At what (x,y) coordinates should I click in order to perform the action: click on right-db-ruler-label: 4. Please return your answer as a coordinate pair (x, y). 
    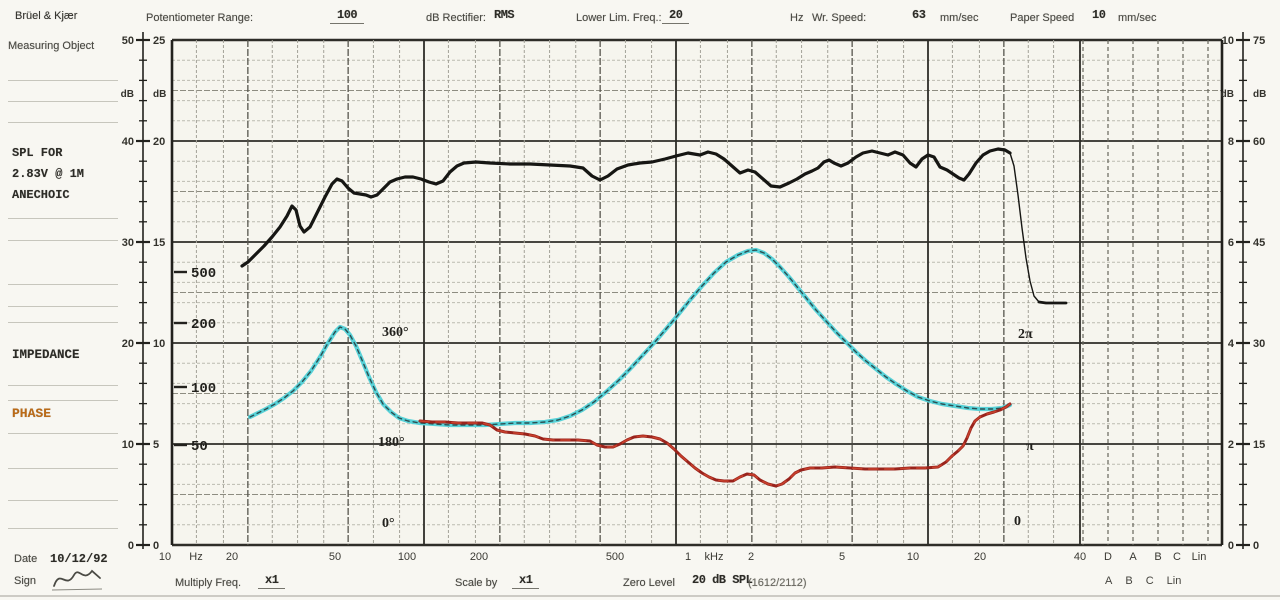
    Looking at the image, I should click on (1231, 344).